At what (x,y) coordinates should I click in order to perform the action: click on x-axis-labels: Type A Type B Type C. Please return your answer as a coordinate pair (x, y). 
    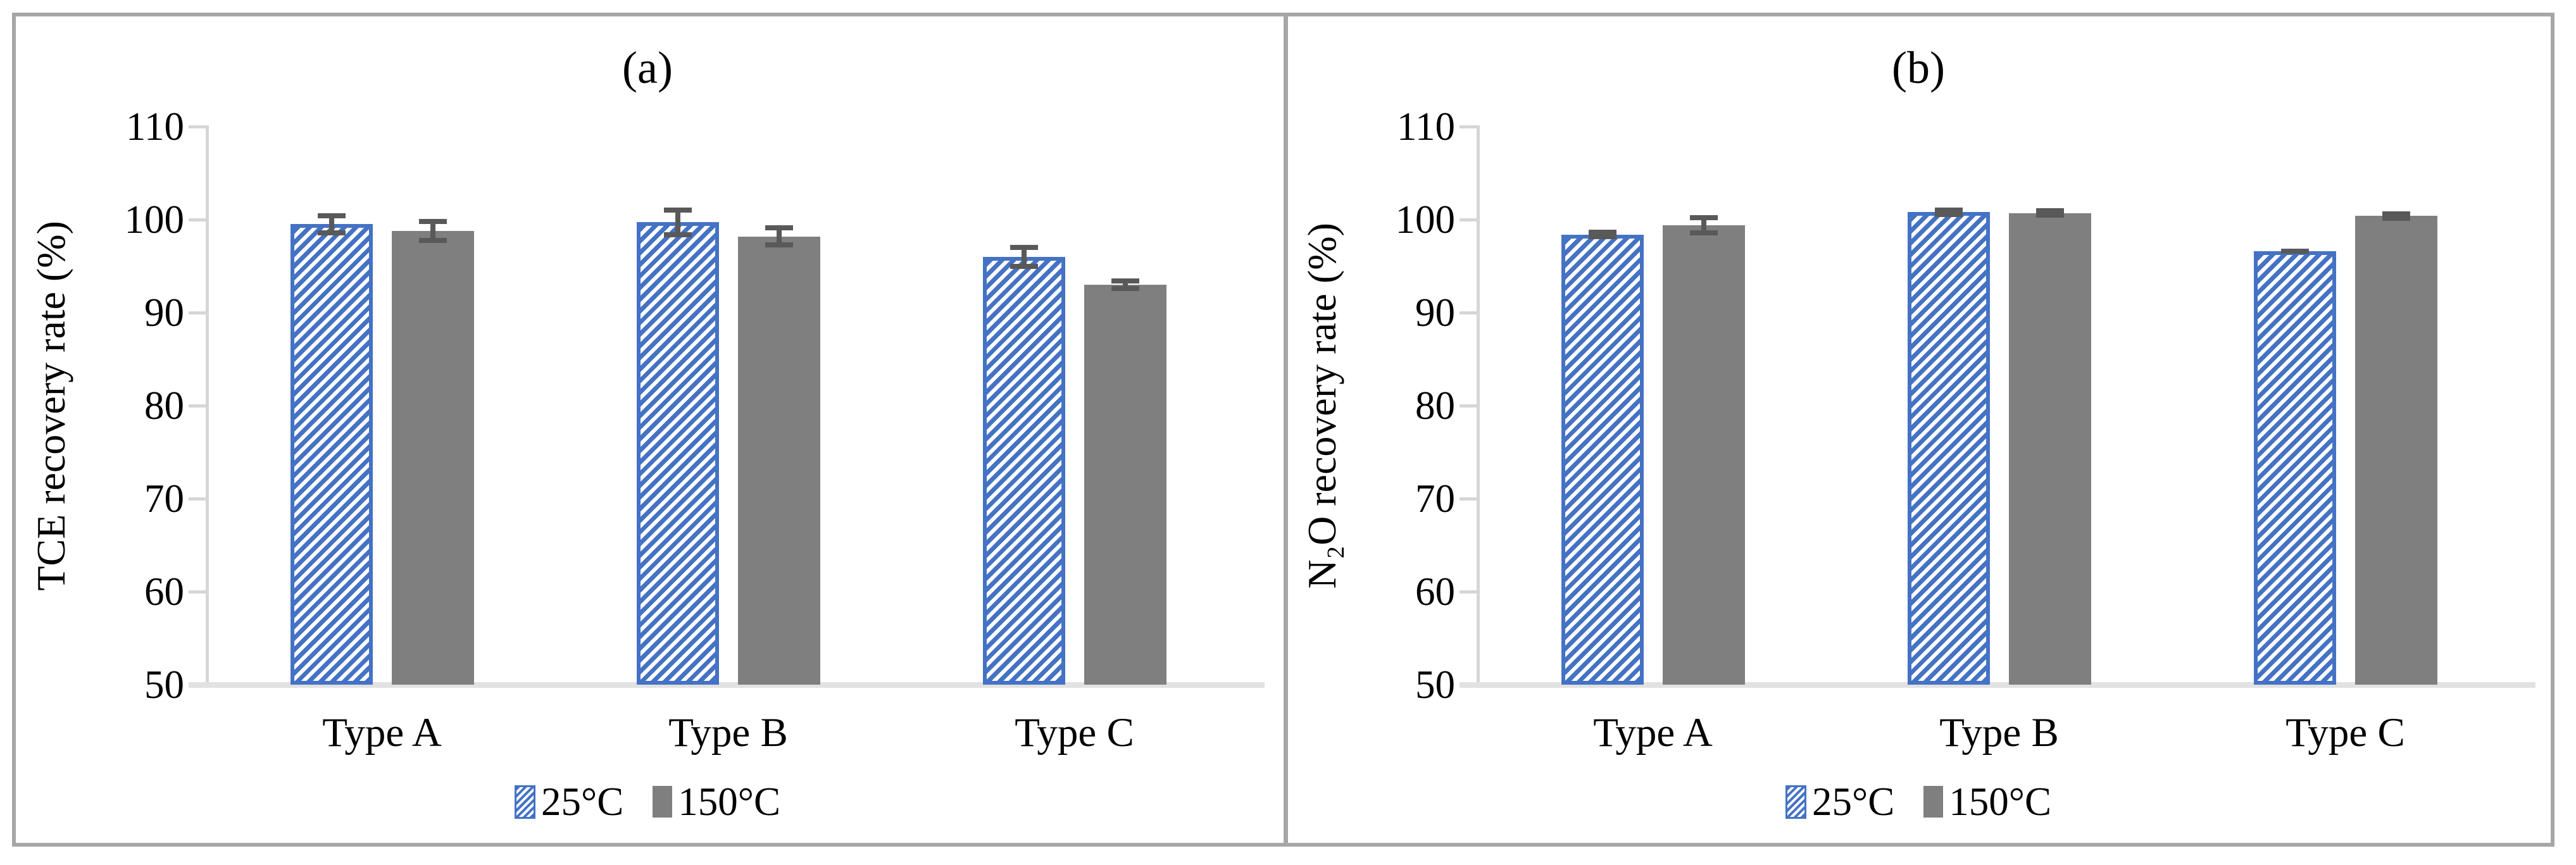
    Looking at the image, I should click on (1999, 733).